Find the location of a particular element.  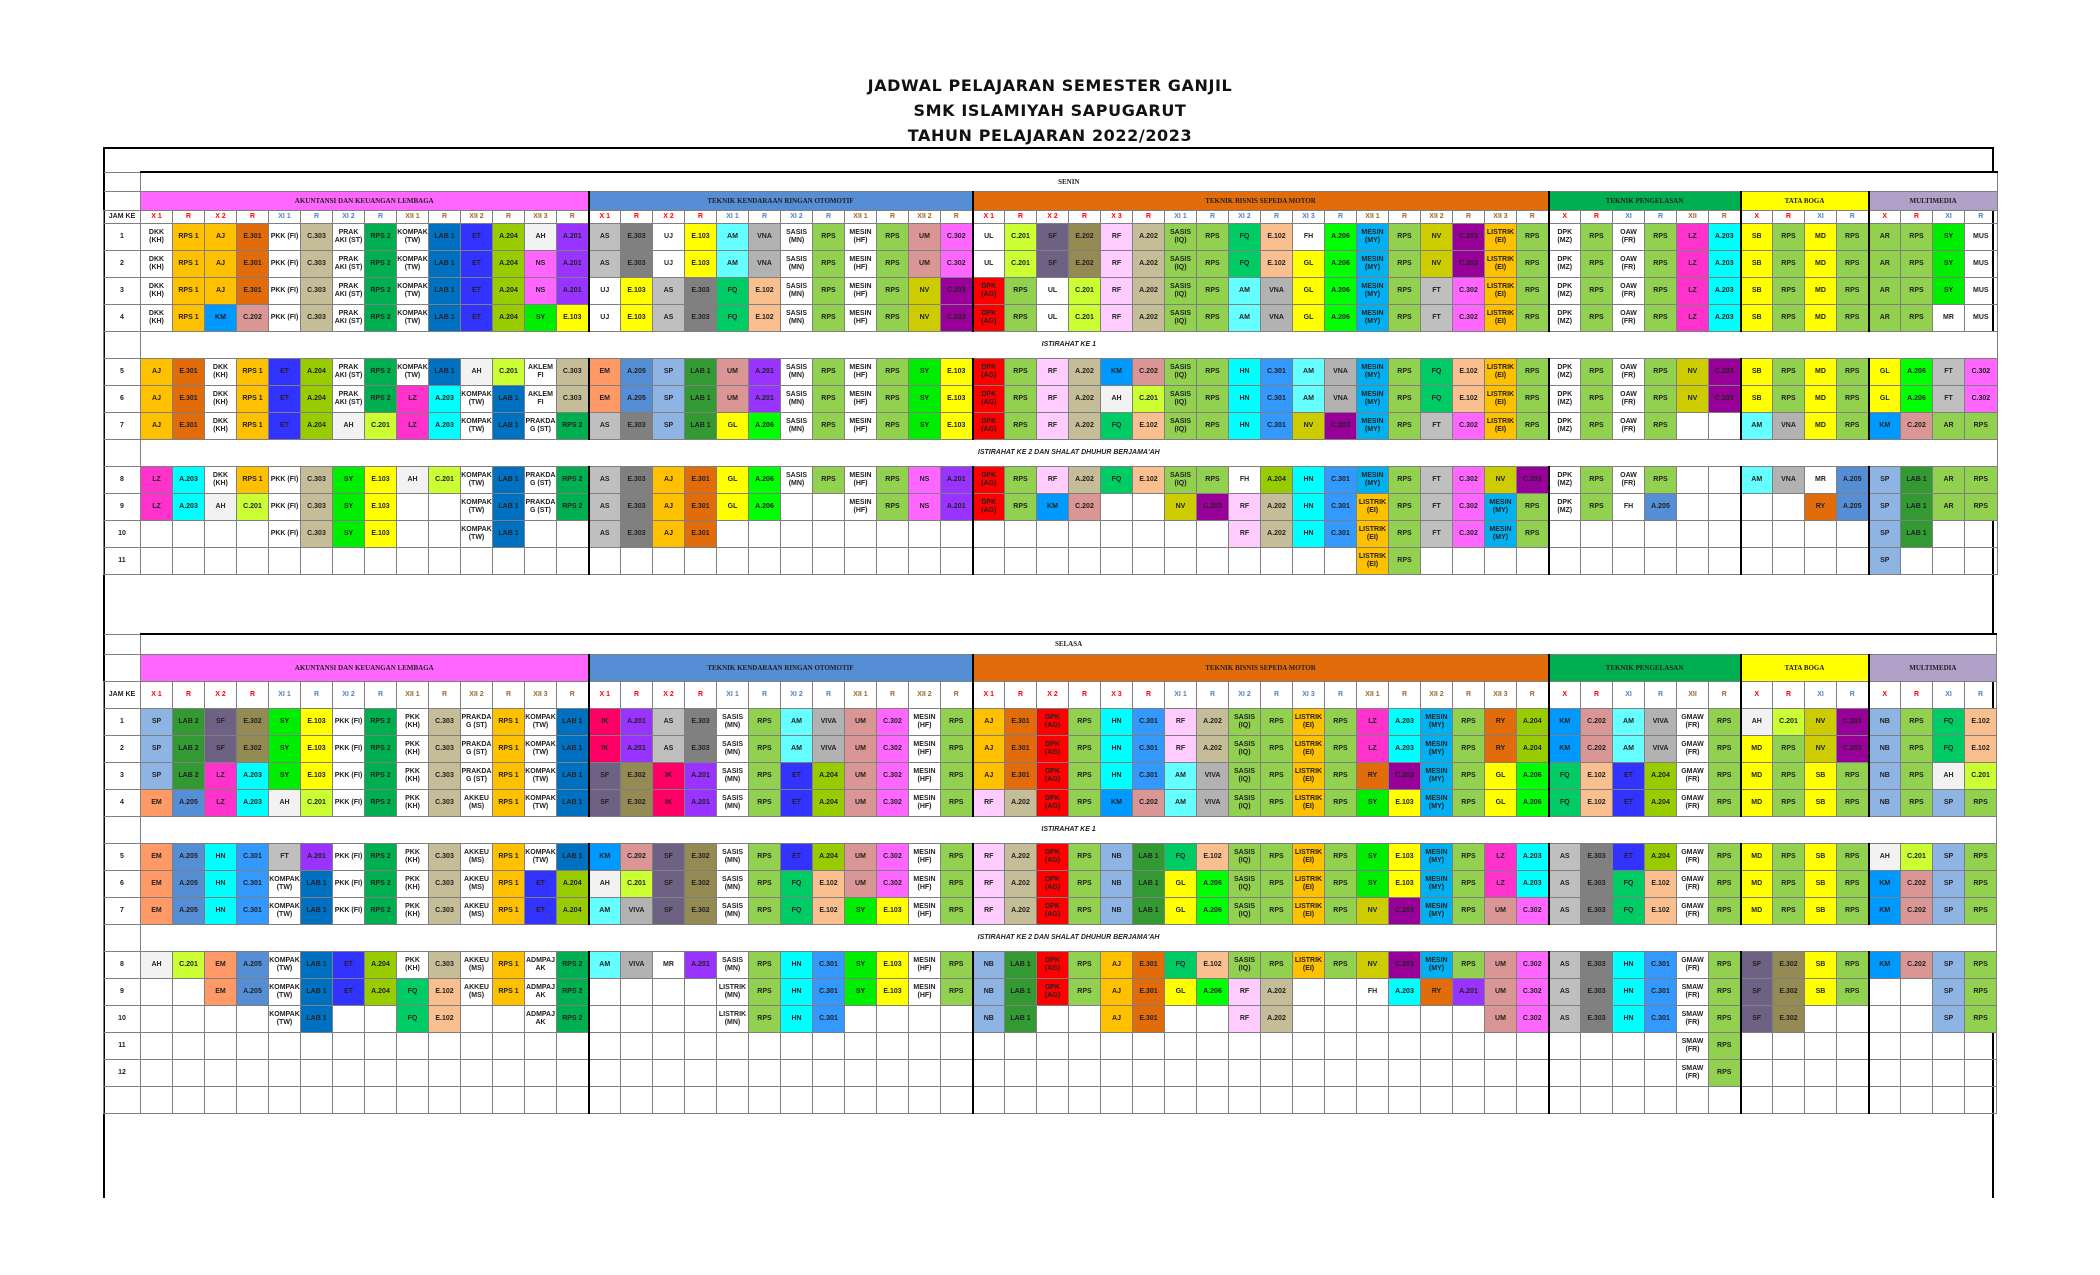

schedule-cell: RF is located at coordinates (988, 856).